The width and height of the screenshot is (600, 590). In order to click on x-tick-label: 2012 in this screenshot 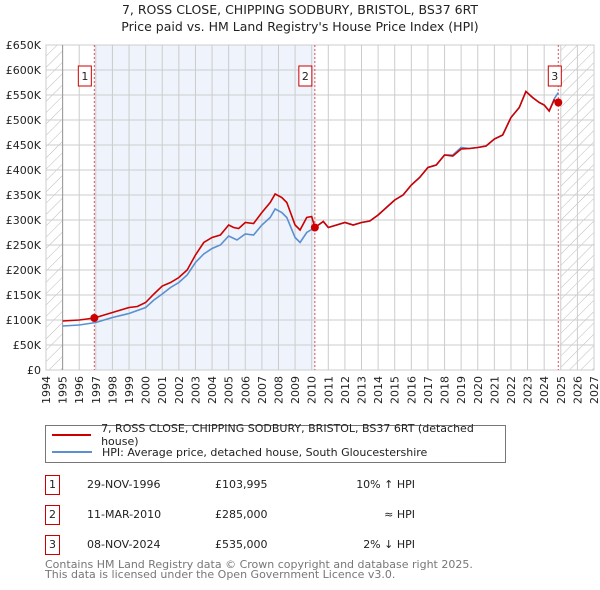, I will do `click(345, 390)`.